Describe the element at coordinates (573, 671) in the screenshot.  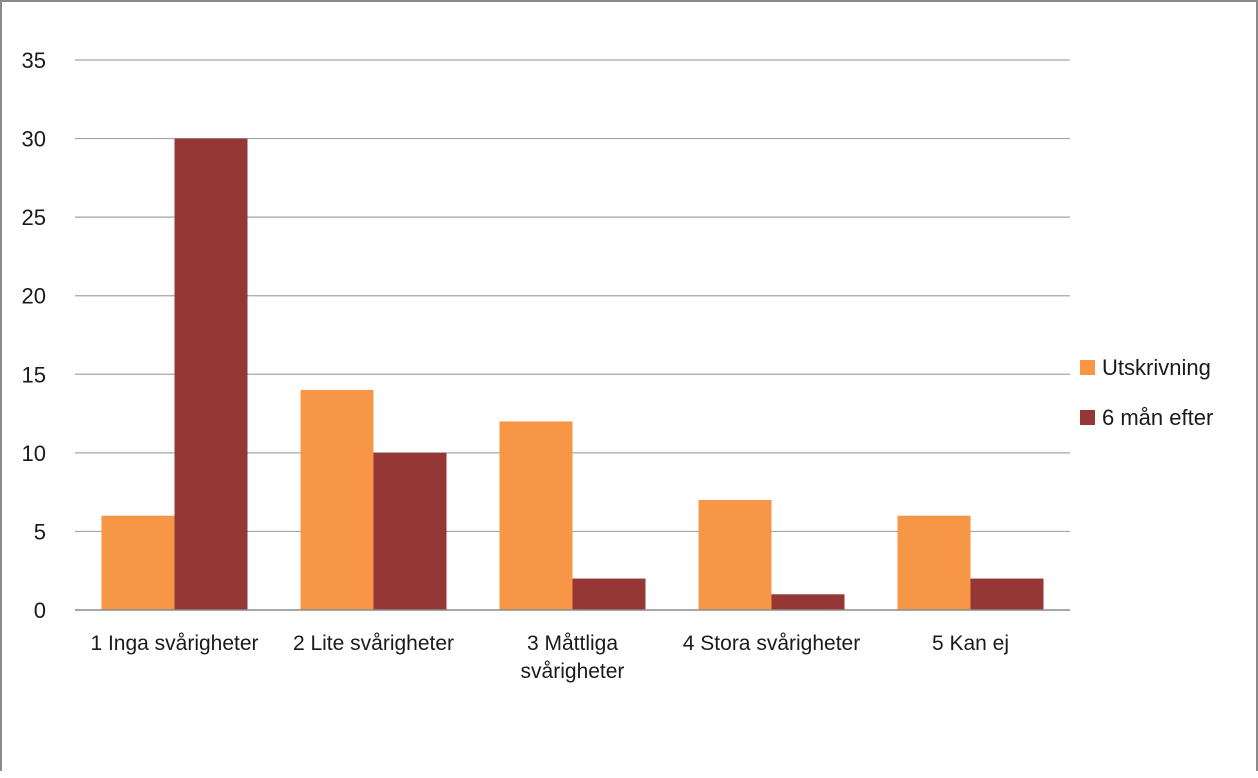
I see `x-tick-label: svårigheter` at that location.